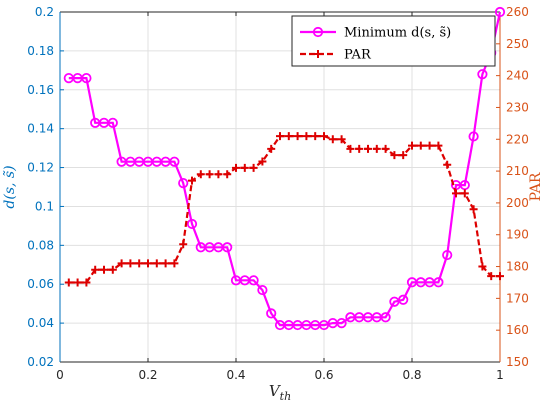 The height and width of the screenshot is (405, 550). I want to click on left-tick-label: 0.14, so click(40, 129).